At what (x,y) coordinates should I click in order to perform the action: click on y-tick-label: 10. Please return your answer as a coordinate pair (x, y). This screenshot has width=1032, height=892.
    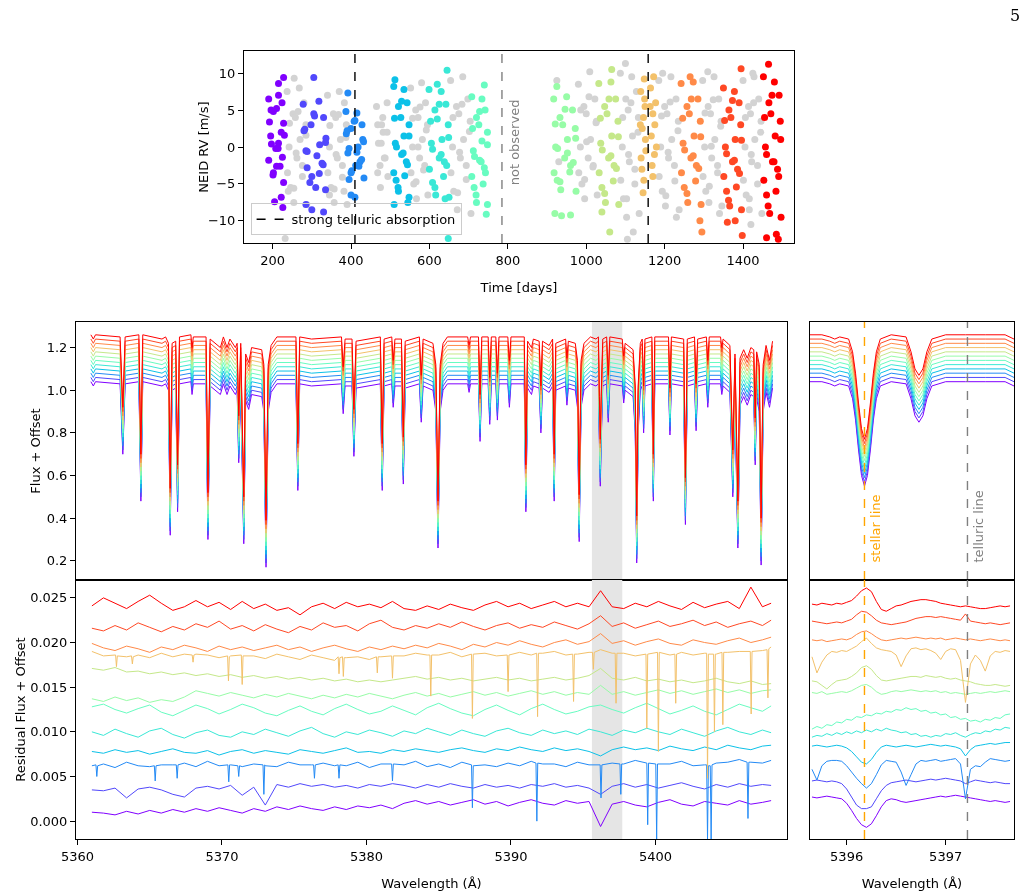
    Looking at the image, I should click on (227, 73).